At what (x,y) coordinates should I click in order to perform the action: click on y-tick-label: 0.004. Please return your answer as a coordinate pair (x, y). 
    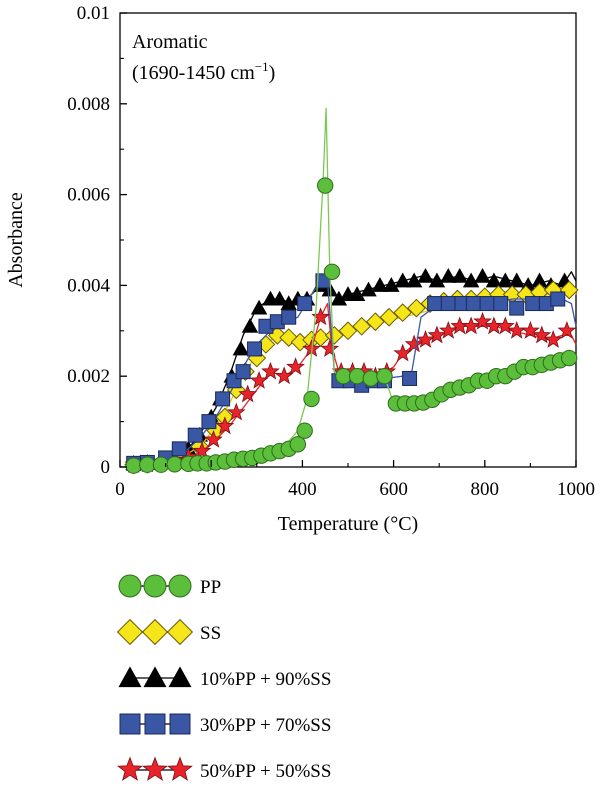
    Looking at the image, I should click on (88, 285).